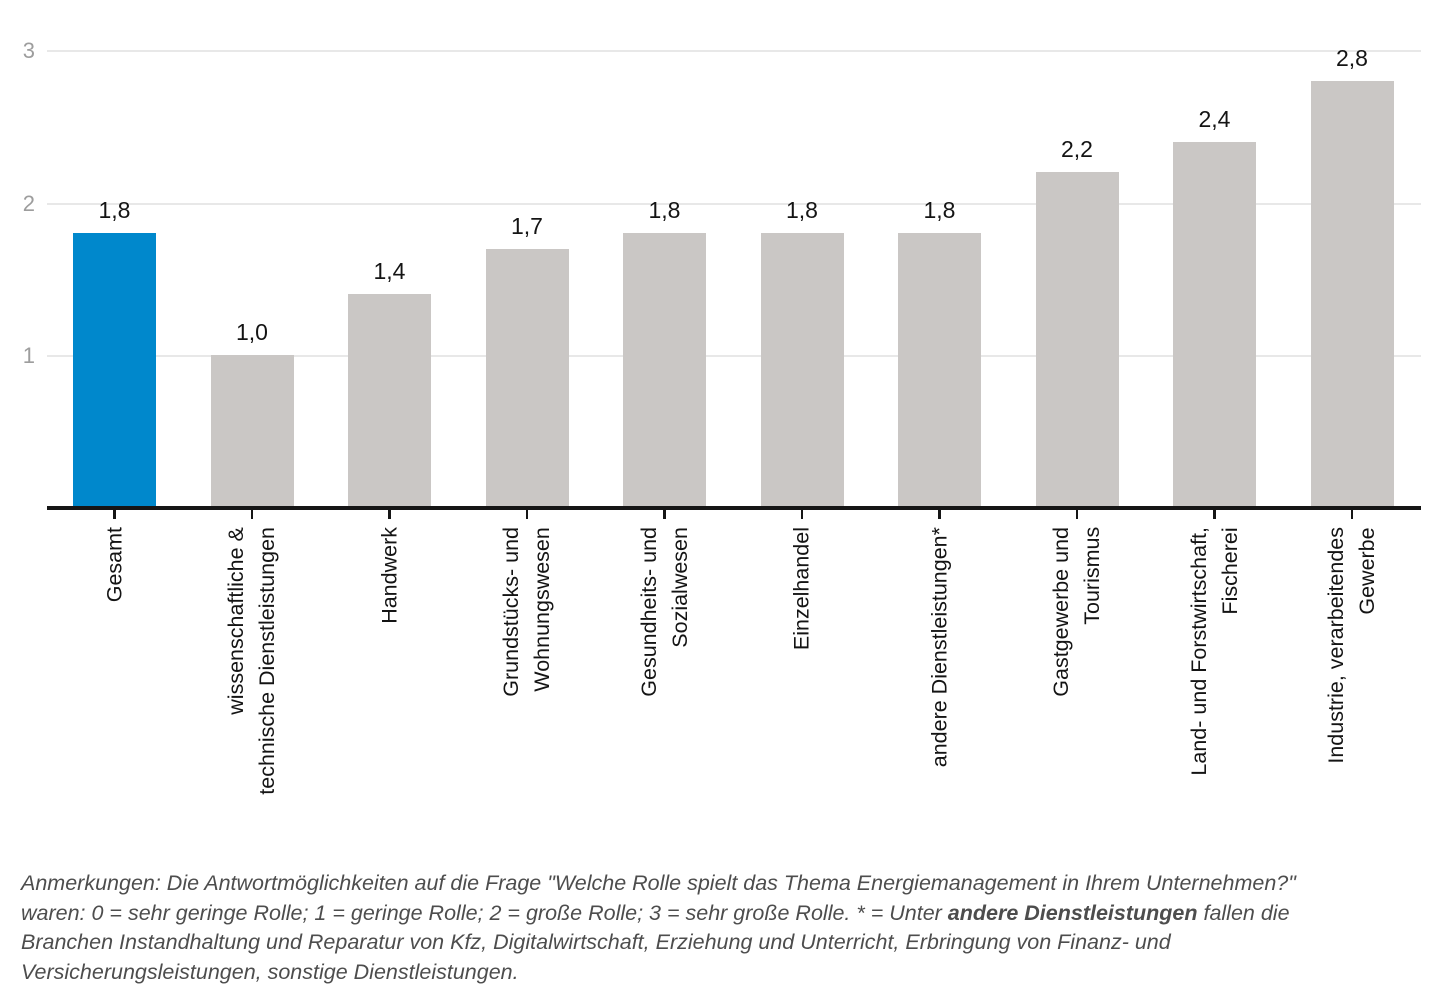 The width and height of the screenshot is (1440, 988). Describe the element at coordinates (389, 575) in the screenshot. I see `x-axis-label: Handwerk` at that location.